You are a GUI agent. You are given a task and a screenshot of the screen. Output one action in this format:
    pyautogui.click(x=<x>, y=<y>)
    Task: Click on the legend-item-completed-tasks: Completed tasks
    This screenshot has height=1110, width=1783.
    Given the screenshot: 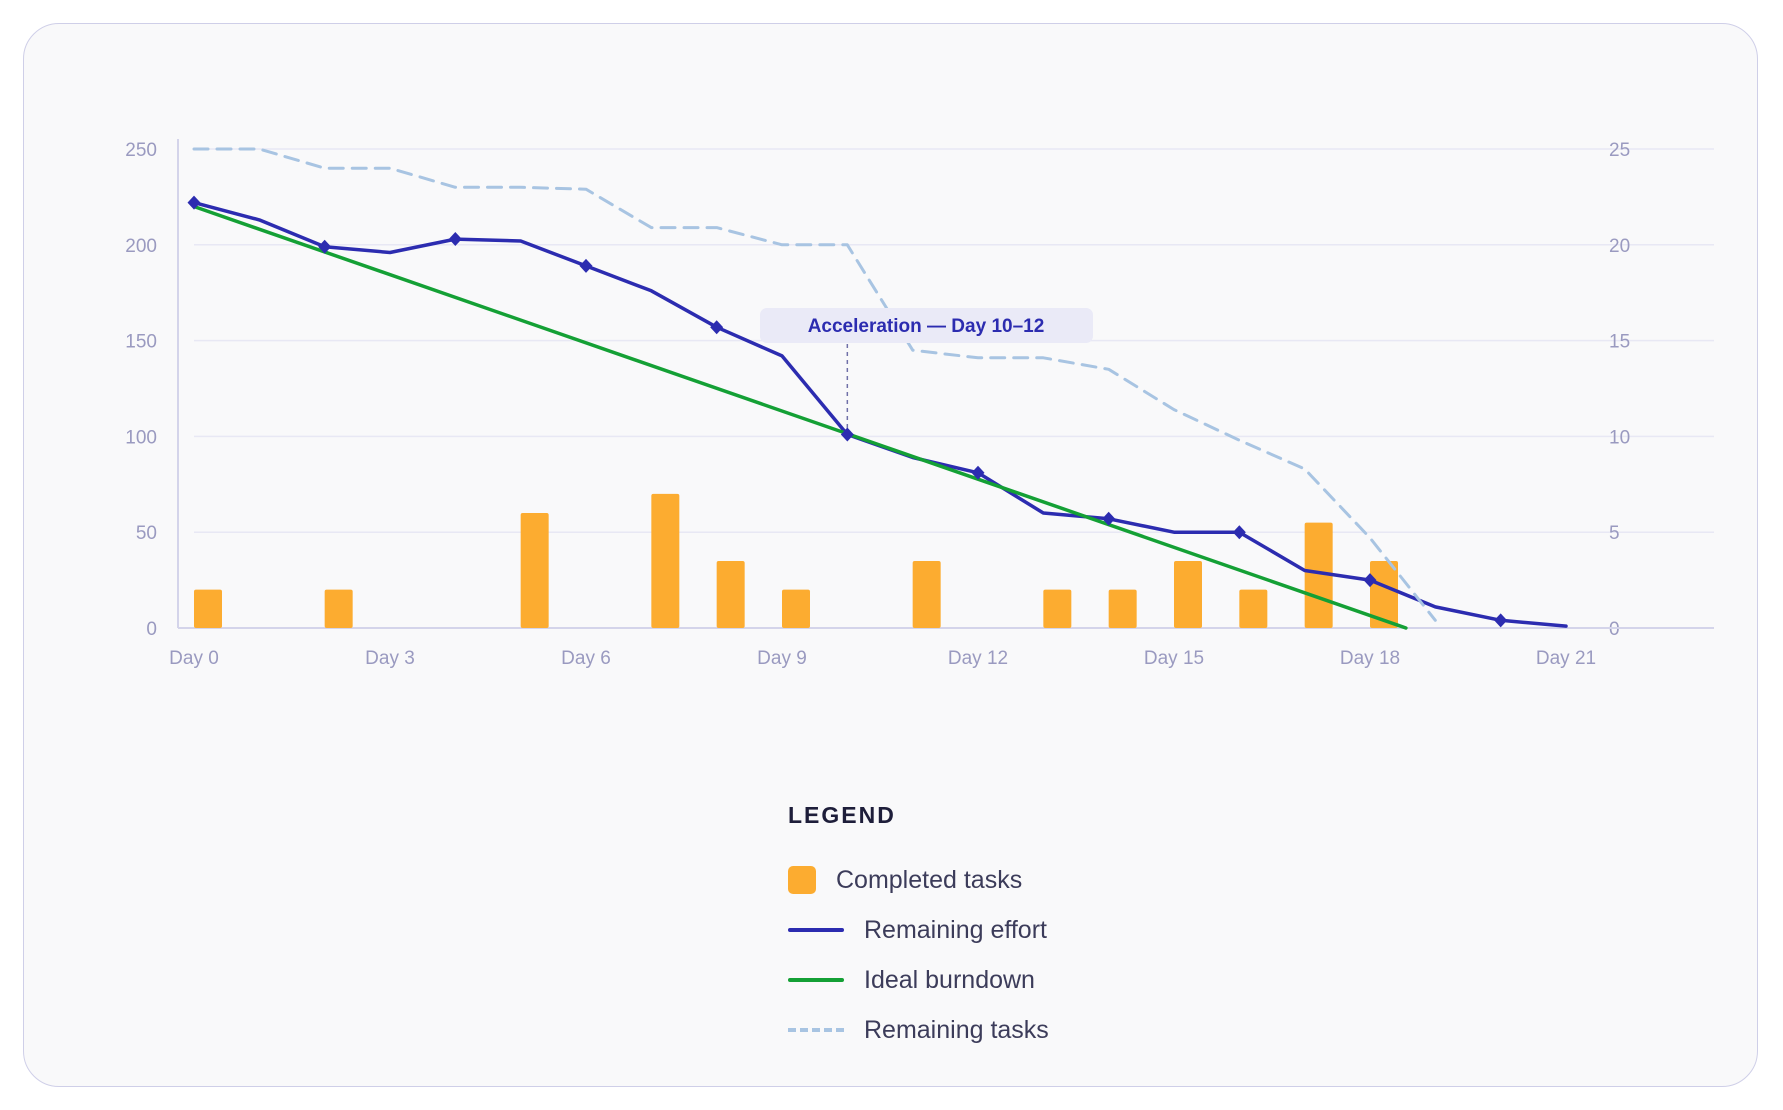 What is the action you would take?
    pyautogui.click(x=918, y=880)
    